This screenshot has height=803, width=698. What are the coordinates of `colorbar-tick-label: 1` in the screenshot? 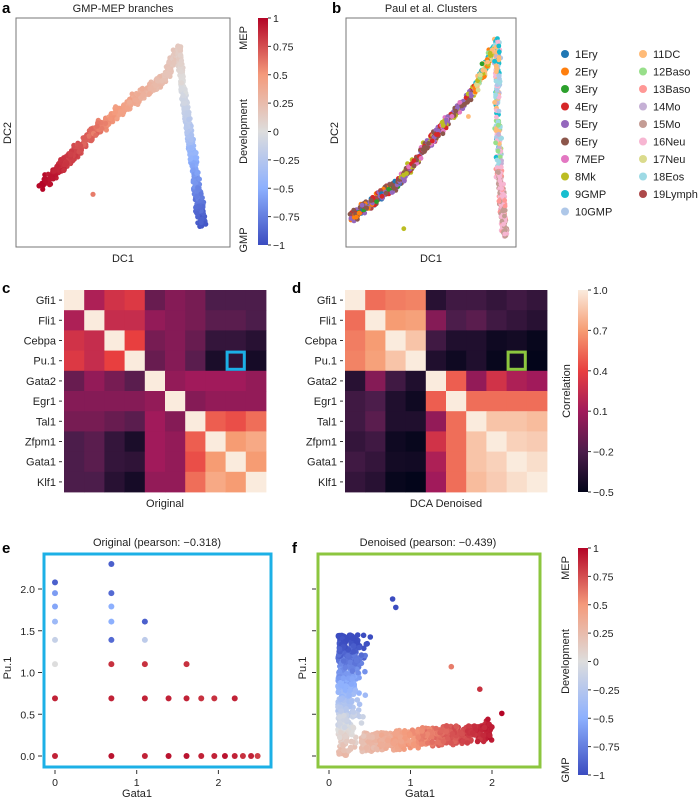 It's located at (276, 19).